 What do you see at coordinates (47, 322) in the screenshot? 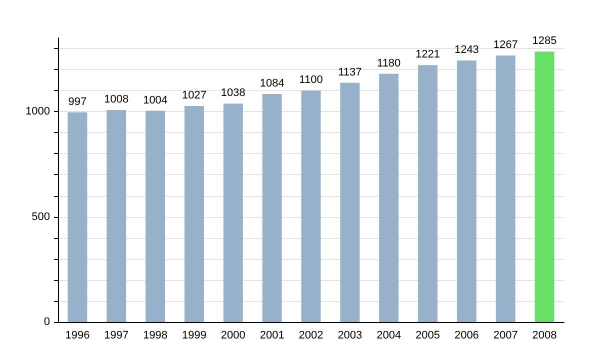
I see `y-tick-label: 0` at bounding box center [47, 322].